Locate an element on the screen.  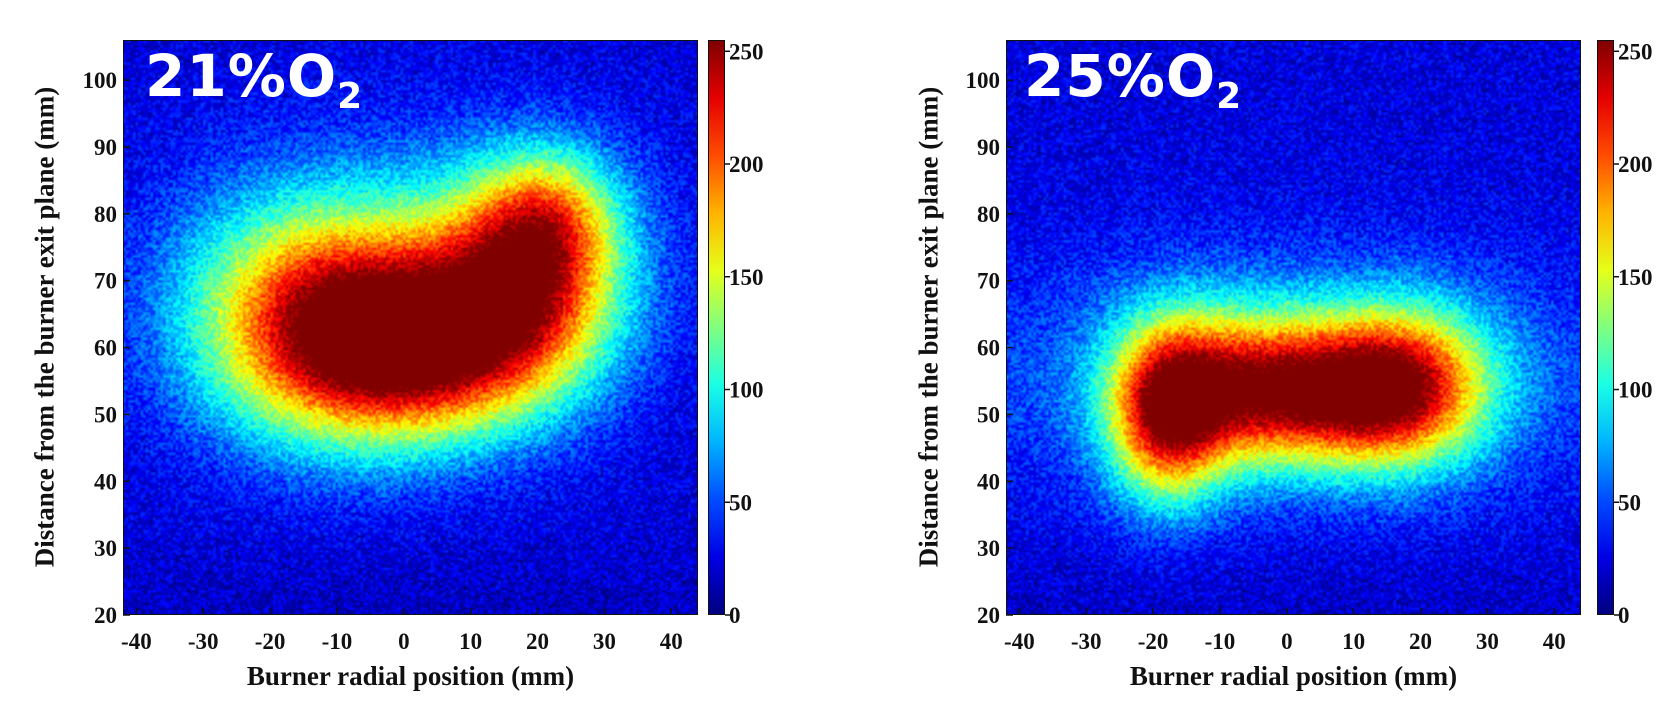
panel-label: 21%O2 is located at coordinates (254, 79).